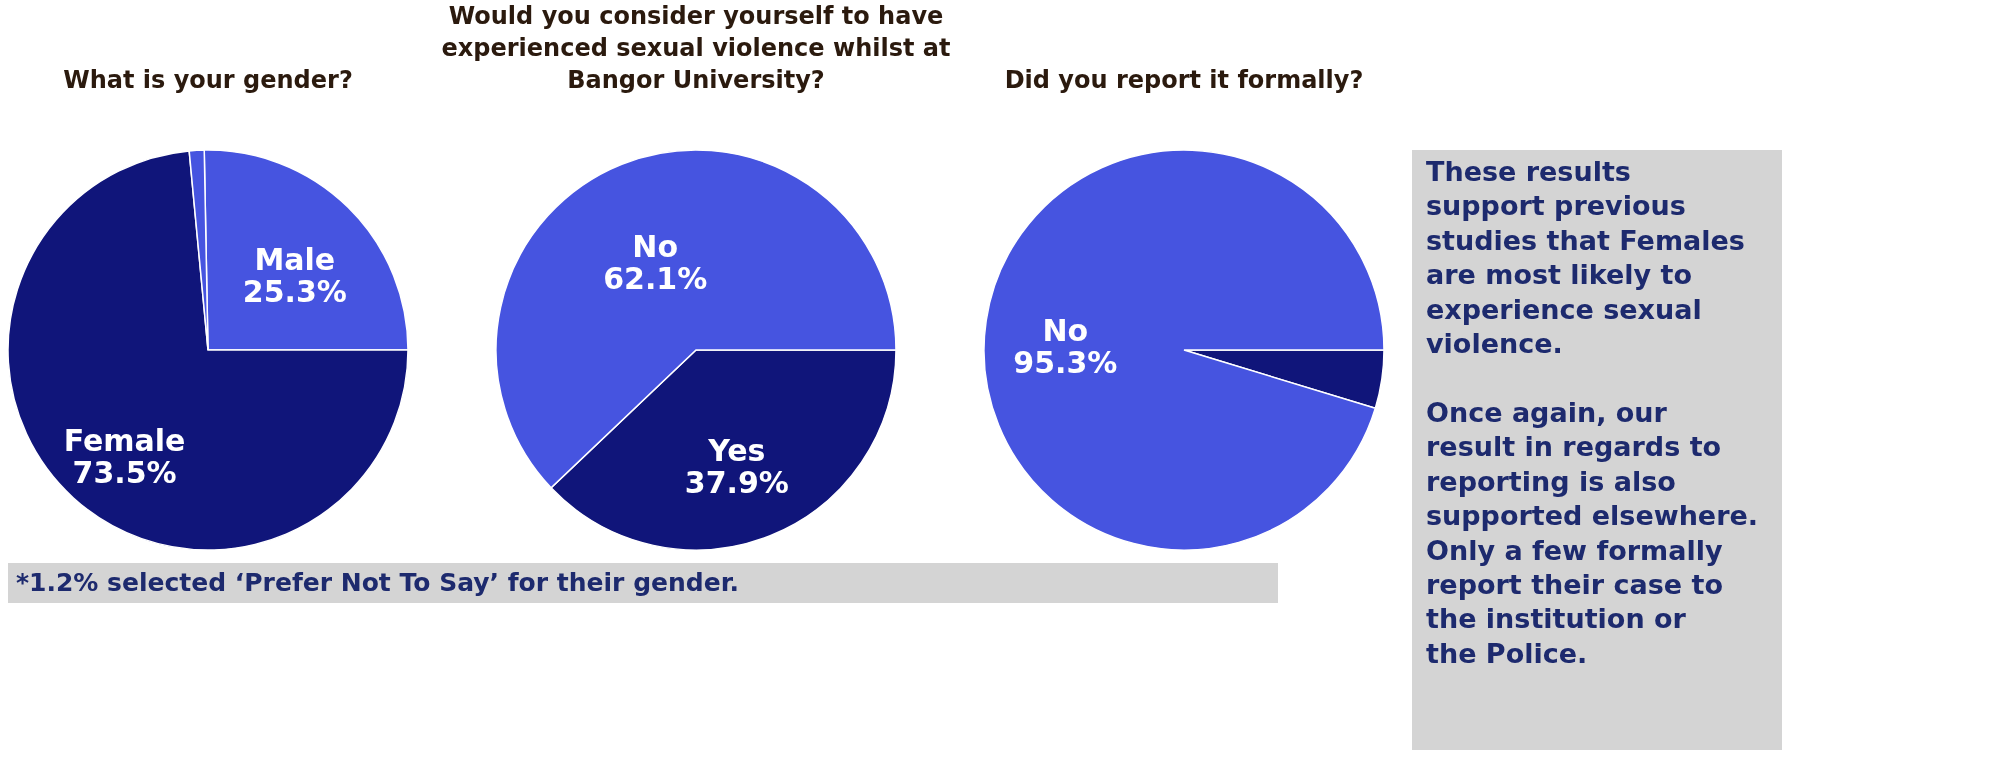 Image resolution: width=1989 pixels, height=771 pixels. Describe the element at coordinates (208, 80) in the screenshot. I see `chart-title: What is your gender?` at that location.